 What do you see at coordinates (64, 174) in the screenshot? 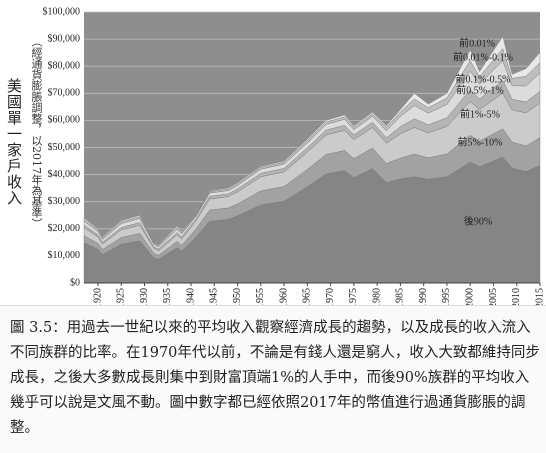
I see `y-tick-label: $40,000` at bounding box center [64, 174].